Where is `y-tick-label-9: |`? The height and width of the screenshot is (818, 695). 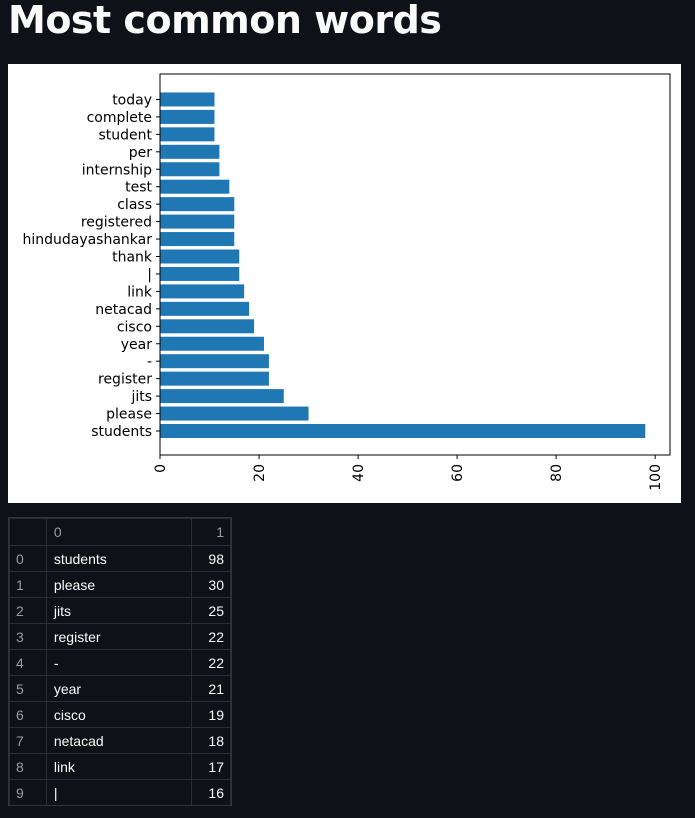
y-tick-label-9: | is located at coordinates (149, 275).